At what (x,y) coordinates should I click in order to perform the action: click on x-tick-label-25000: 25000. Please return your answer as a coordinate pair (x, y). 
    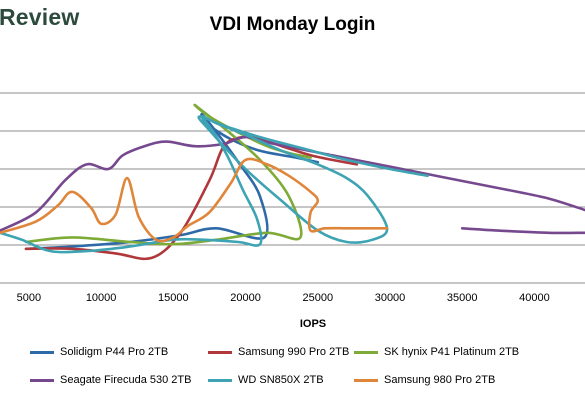
    Looking at the image, I should click on (317, 298).